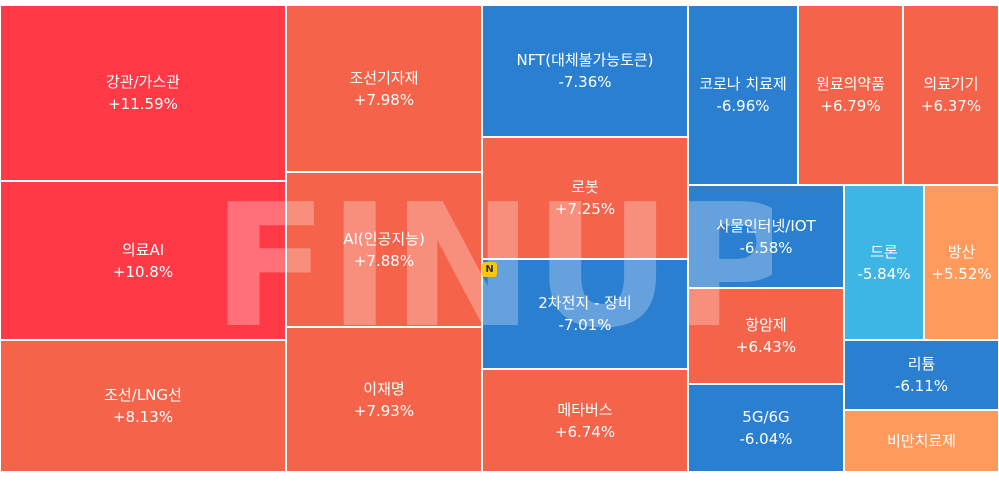 This screenshot has width=999, height=487. Describe the element at coordinates (743, 84) in the screenshot. I see `tile-name: 코로나 치료제` at that location.